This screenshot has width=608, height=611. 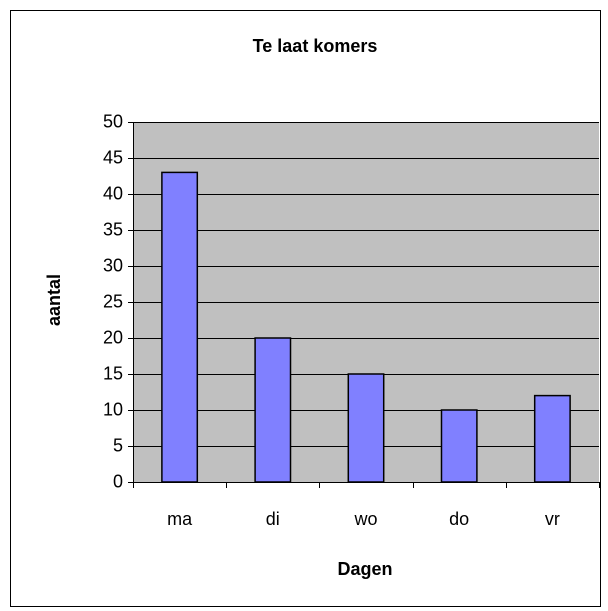 What do you see at coordinates (118, 445) in the screenshot?
I see `y-tick-label: 5` at bounding box center [118, 445].